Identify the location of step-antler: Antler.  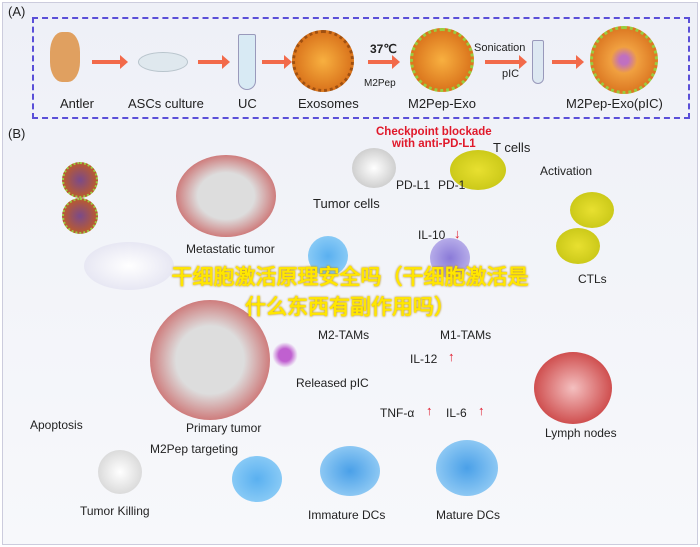
(77, 103).